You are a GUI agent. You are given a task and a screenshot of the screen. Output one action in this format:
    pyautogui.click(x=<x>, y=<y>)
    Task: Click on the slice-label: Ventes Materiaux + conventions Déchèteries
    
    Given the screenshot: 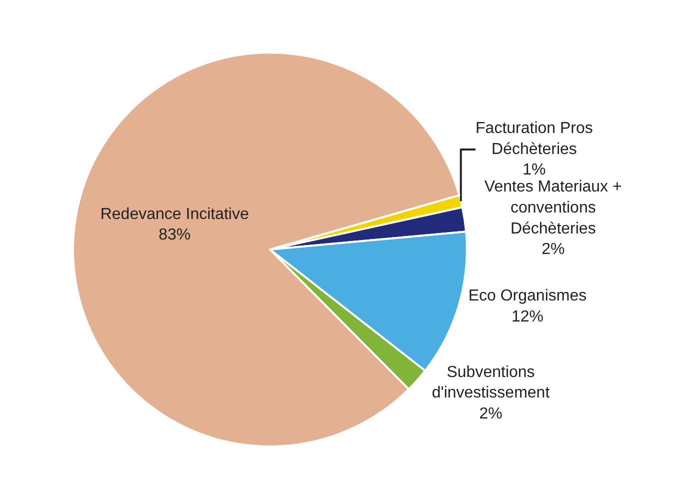 What is the action you would take?
    pyautogui.click(x=553, y=208)
    